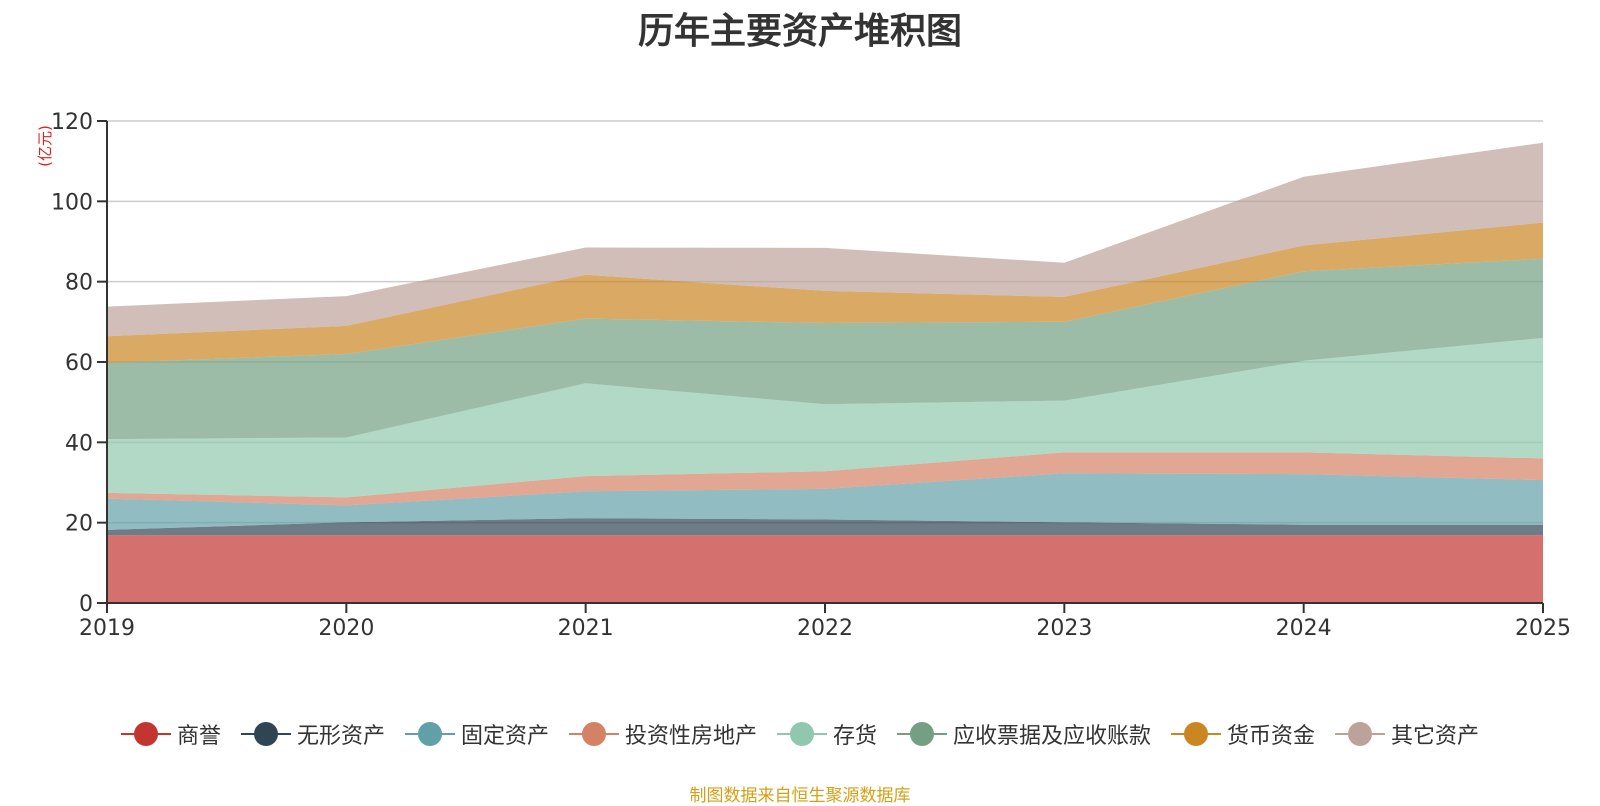 Image resolution: width=1600 pixels, height=806 pixels. I want to click on legend-label: 商誉, so click(198, 736).